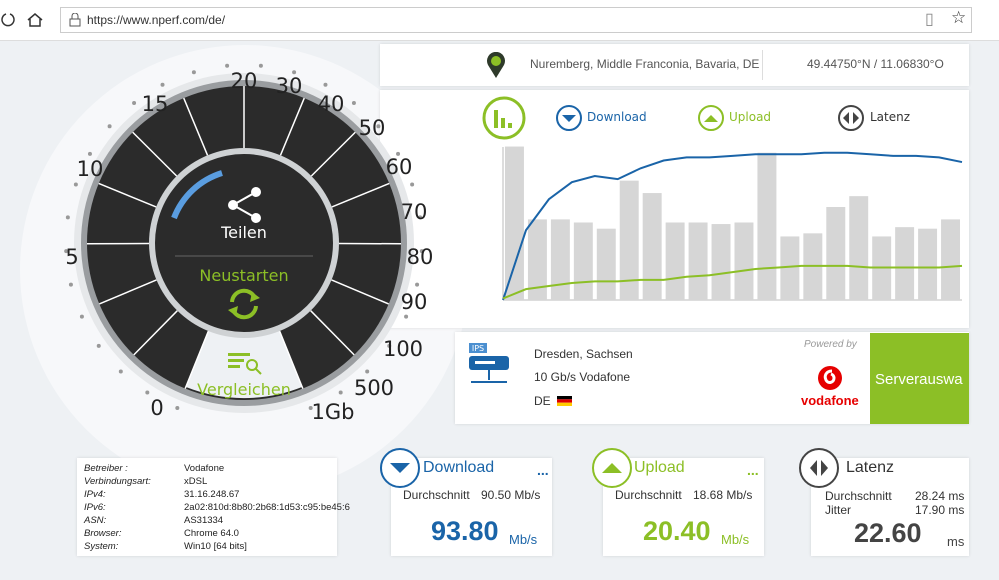 The image size is (999, 580). I want to click on vodafone-brand: vodafone, so click(830, 400).